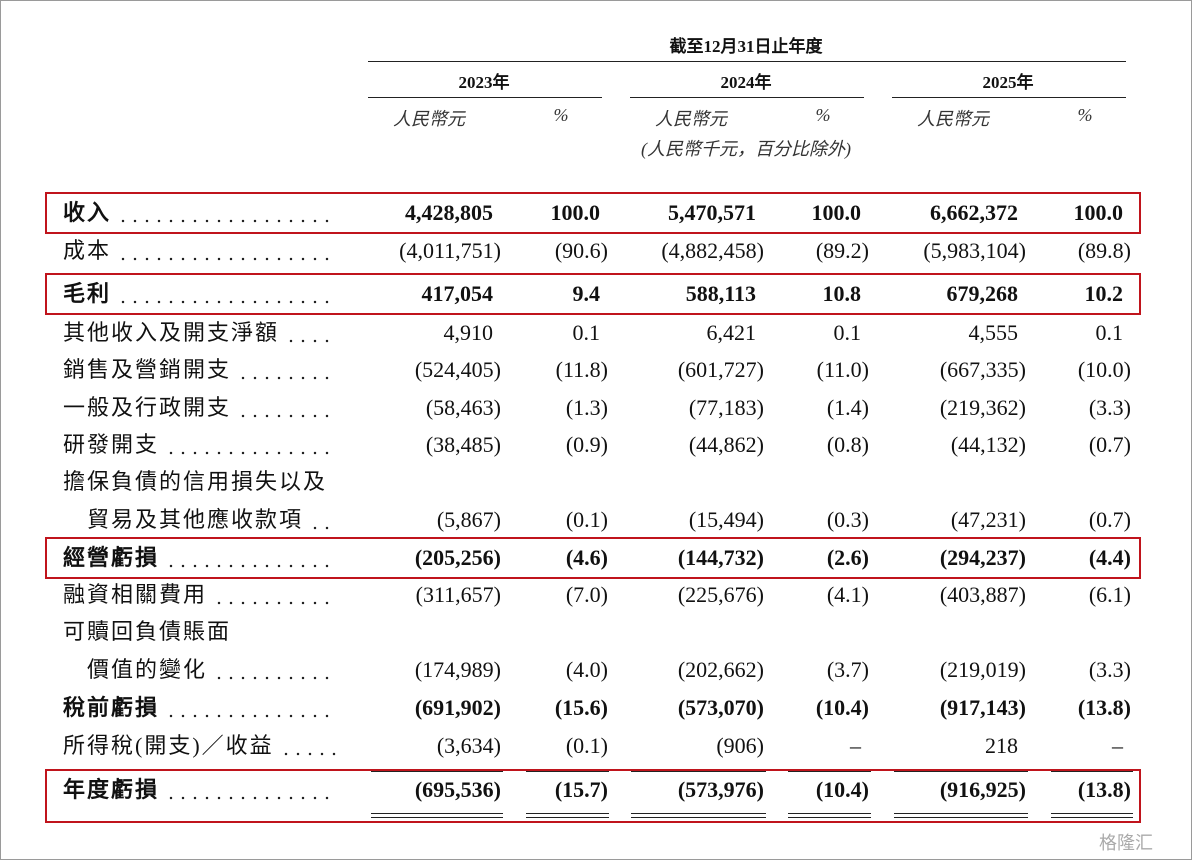 The height and width of the screenshot is (860, 1192). Describe the element at coordinates (842, 250) in the screenshot. I see `cell: (89.2)` at that location.